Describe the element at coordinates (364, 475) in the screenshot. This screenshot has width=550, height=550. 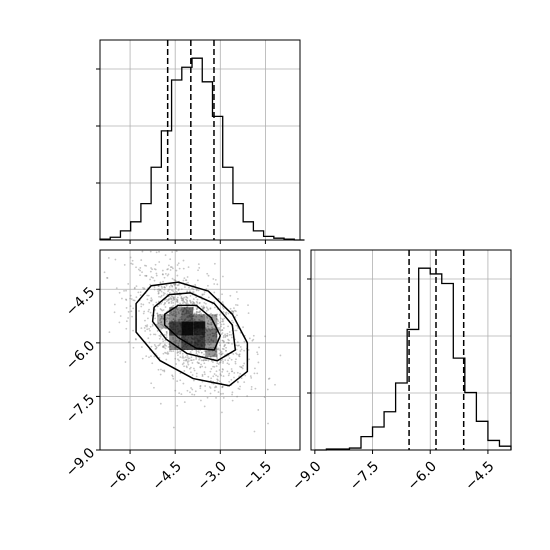
I see `x-tick-label: −7.5` at that location.